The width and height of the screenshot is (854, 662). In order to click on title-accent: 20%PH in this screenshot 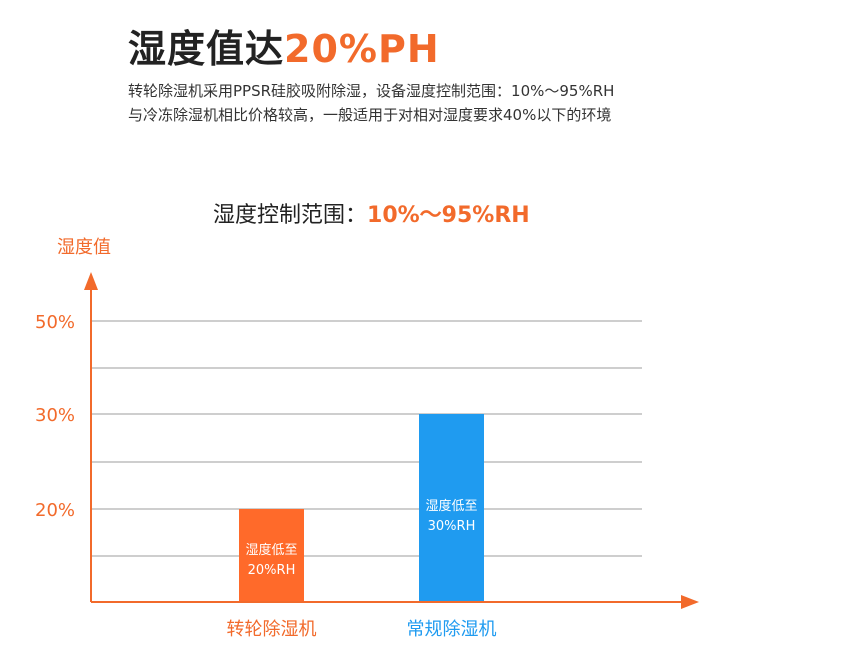, I will do `click(362, 49)`.